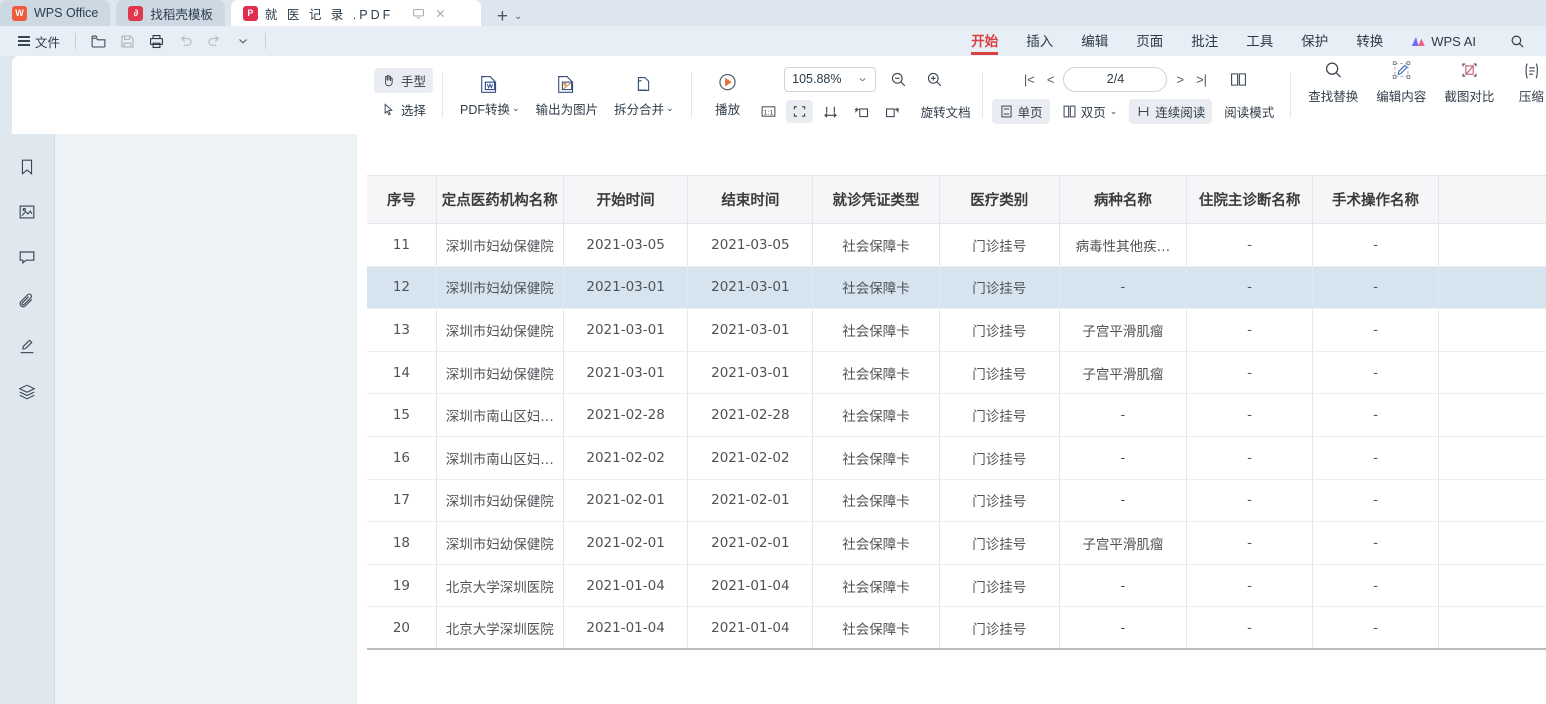 The image size is (1546, 704). I want to click on tab-list-chevron-down-icon: ⌄, so click(518, 16).